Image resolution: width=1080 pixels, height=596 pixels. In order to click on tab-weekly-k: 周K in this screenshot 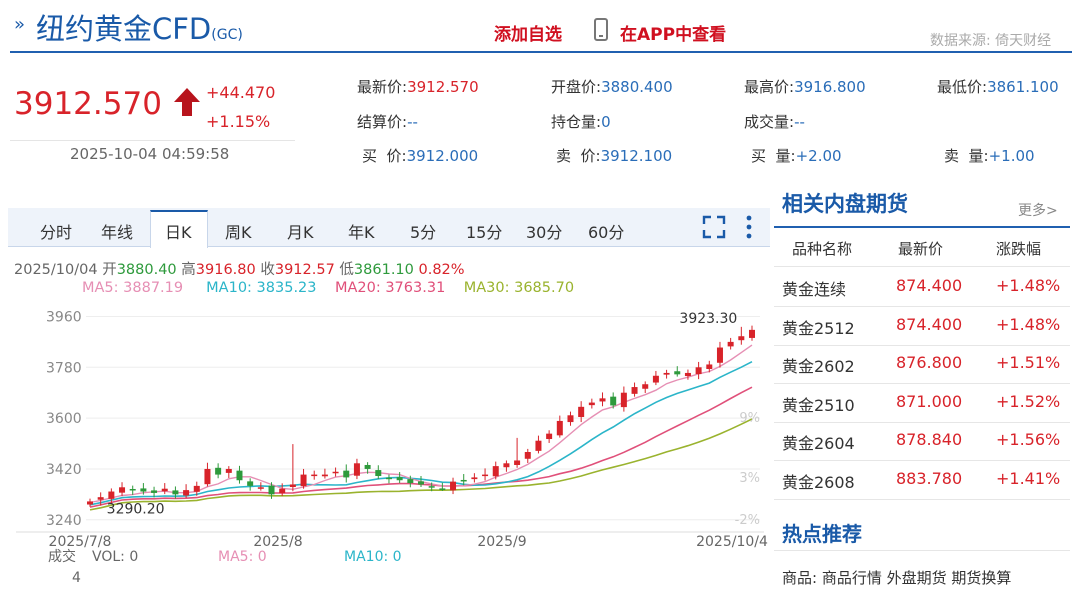, I will do `click(238, 232)`.